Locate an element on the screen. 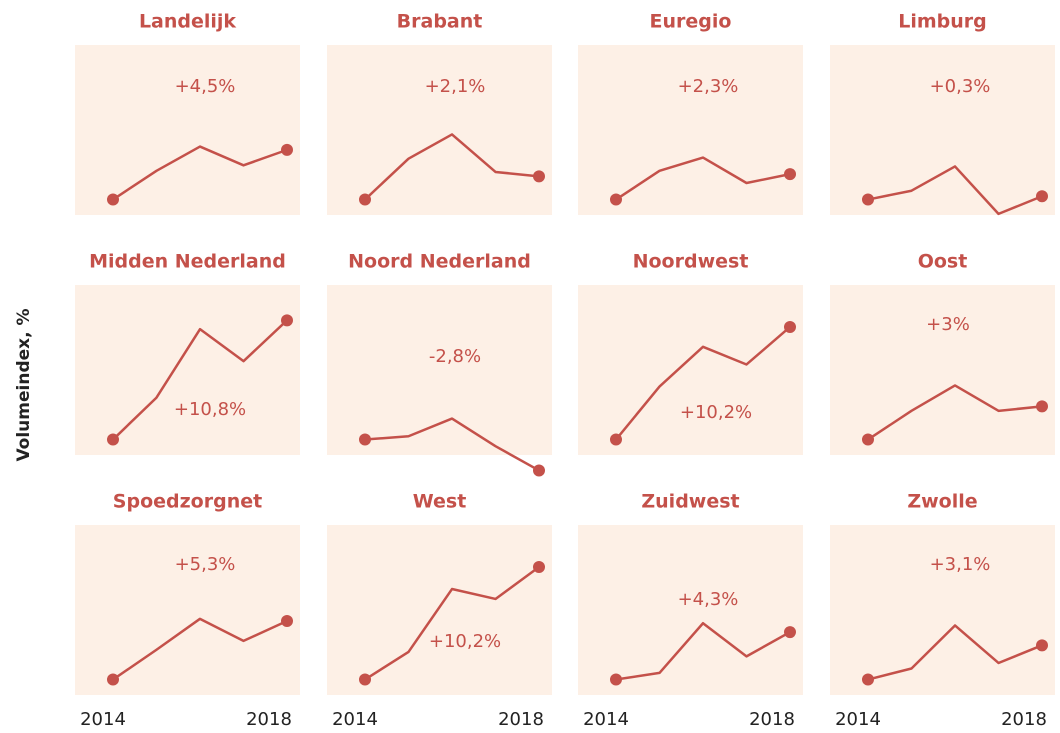  annotation: -2,8% is located at coordinates (455, 356).